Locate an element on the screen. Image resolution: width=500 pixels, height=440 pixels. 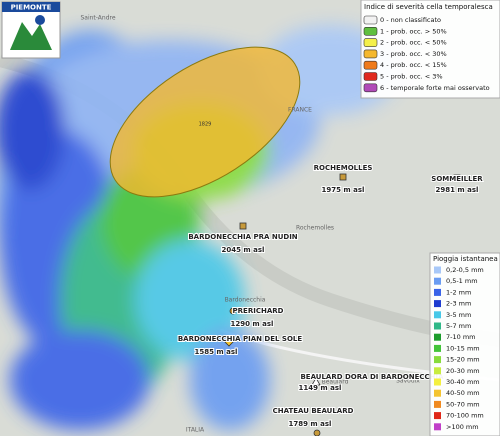
legend-label: >100 mm is located at coordinates (462, 427).